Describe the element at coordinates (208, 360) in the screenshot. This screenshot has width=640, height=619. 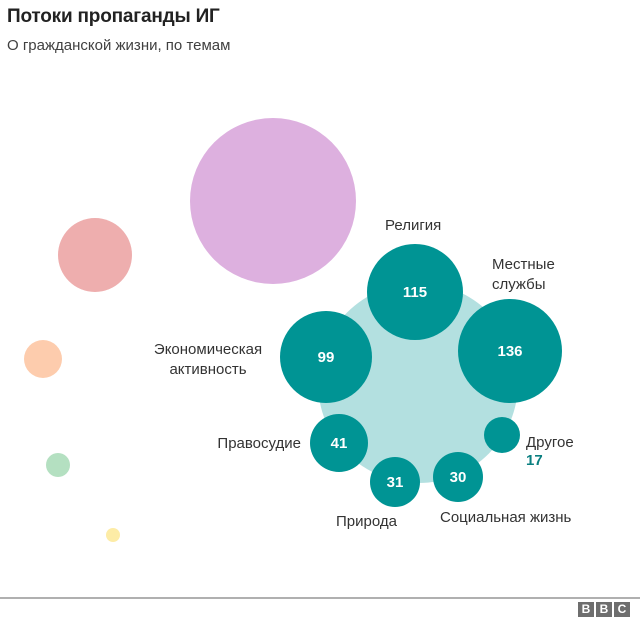
I see `label-economic: Экономическая активность` at that location.